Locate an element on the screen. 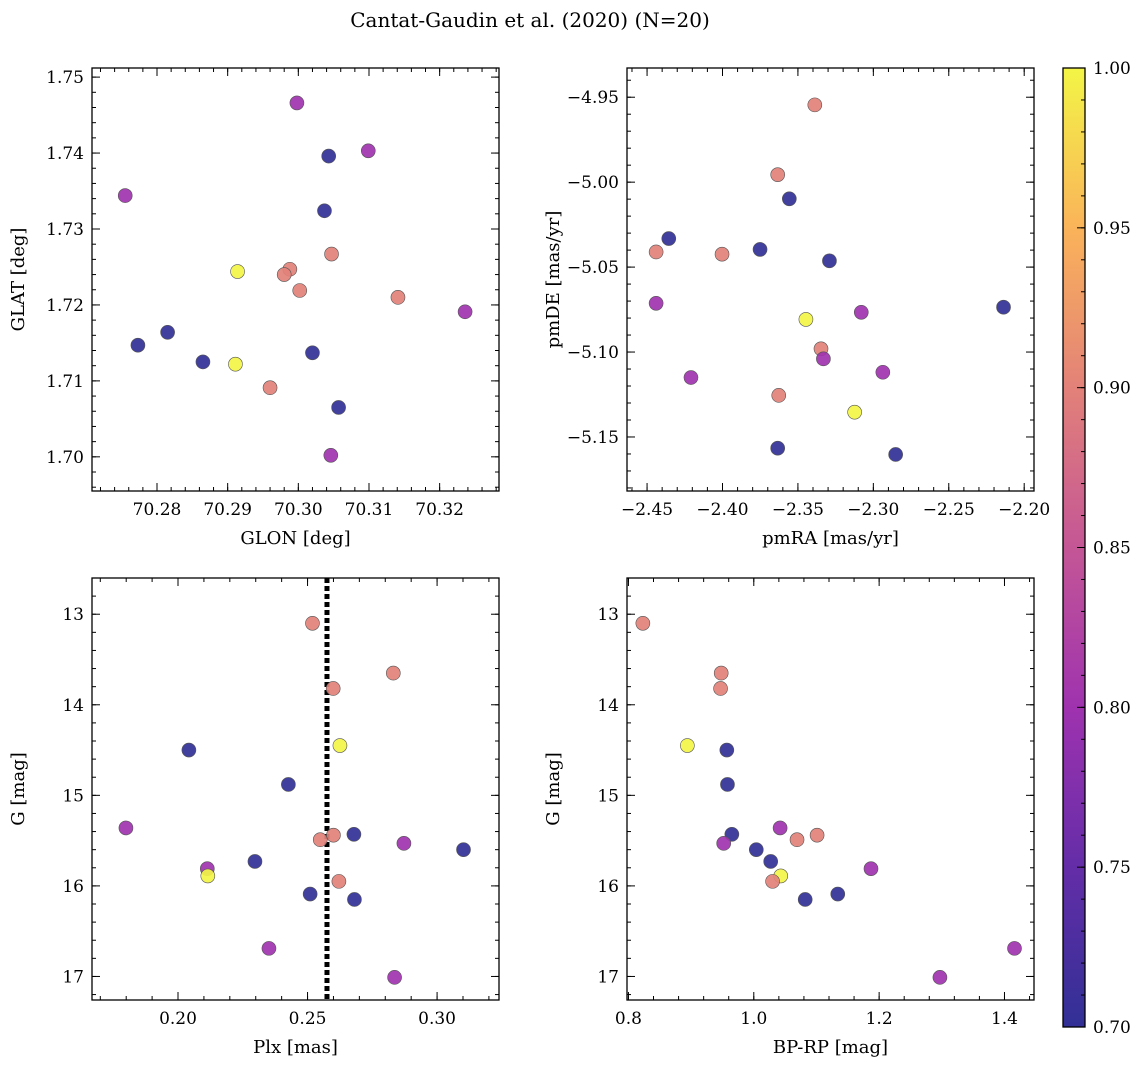 Image resolution: width=1148 pixels, height=1068 pixels. y-tick-label: 1.70 is located at coordinates (65, 458).